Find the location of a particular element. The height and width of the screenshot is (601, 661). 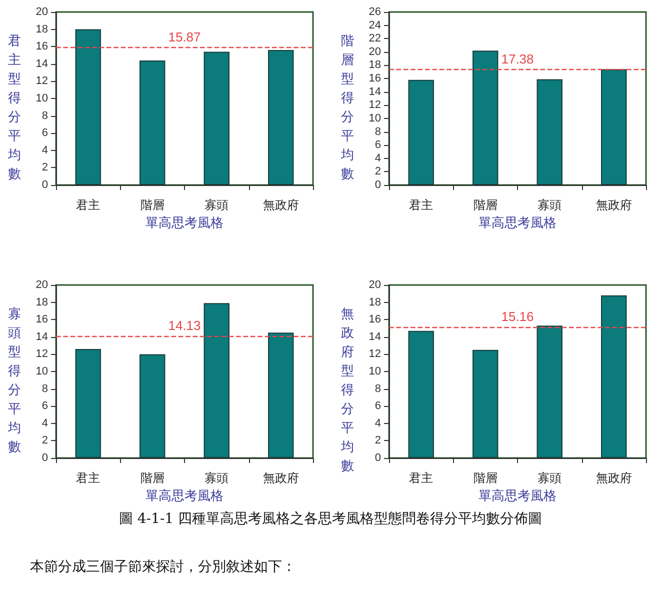

ref-line-label: 15.16 is located at coordinates (517, 316).